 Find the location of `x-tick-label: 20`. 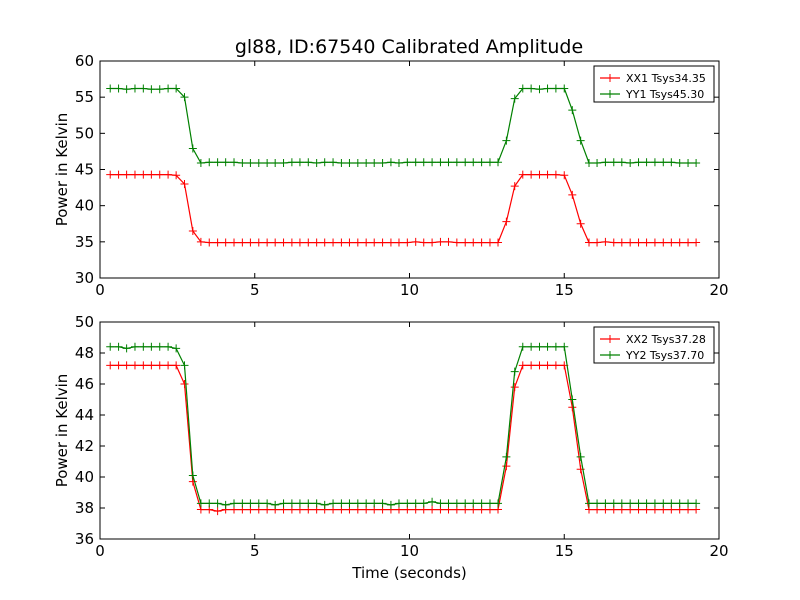

x-tick-label: 20 is located at coordinates (718, 290).